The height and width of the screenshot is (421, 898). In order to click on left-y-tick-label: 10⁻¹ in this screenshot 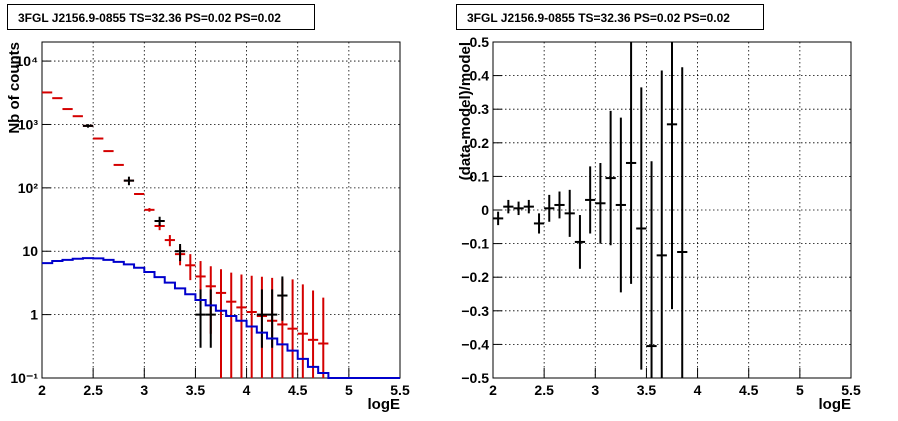, I will do `click(24, 378)`.